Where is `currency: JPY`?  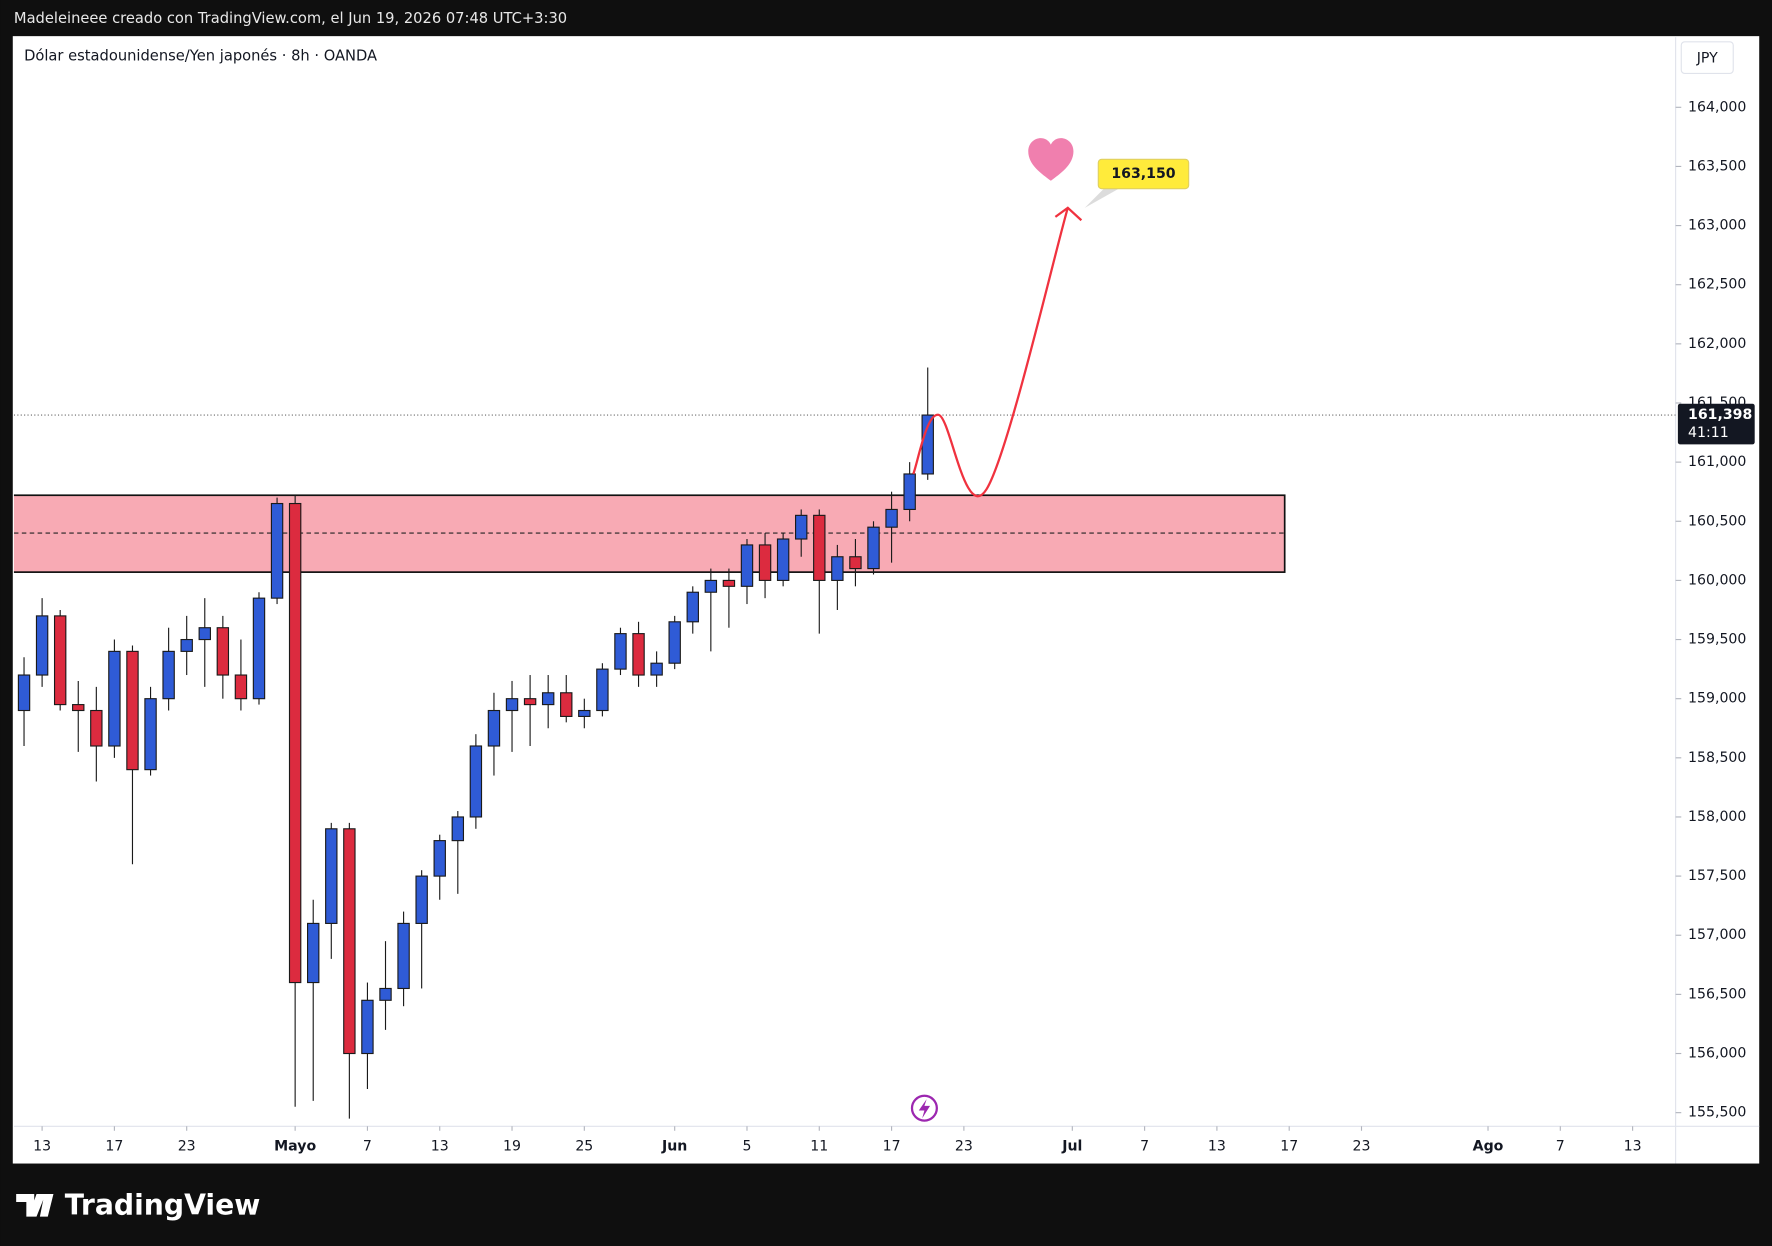
currency: JPY is located at coordinates (1707, 59).